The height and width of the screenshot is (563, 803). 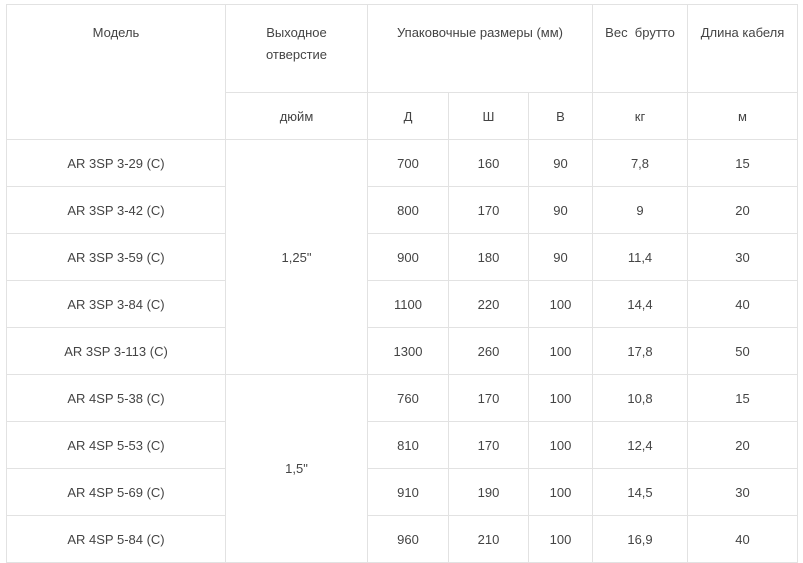 What do you see at coordinates (640, 116) in the screenshot?
I see `unit-weight: кг` at bounding box center [640, 116].